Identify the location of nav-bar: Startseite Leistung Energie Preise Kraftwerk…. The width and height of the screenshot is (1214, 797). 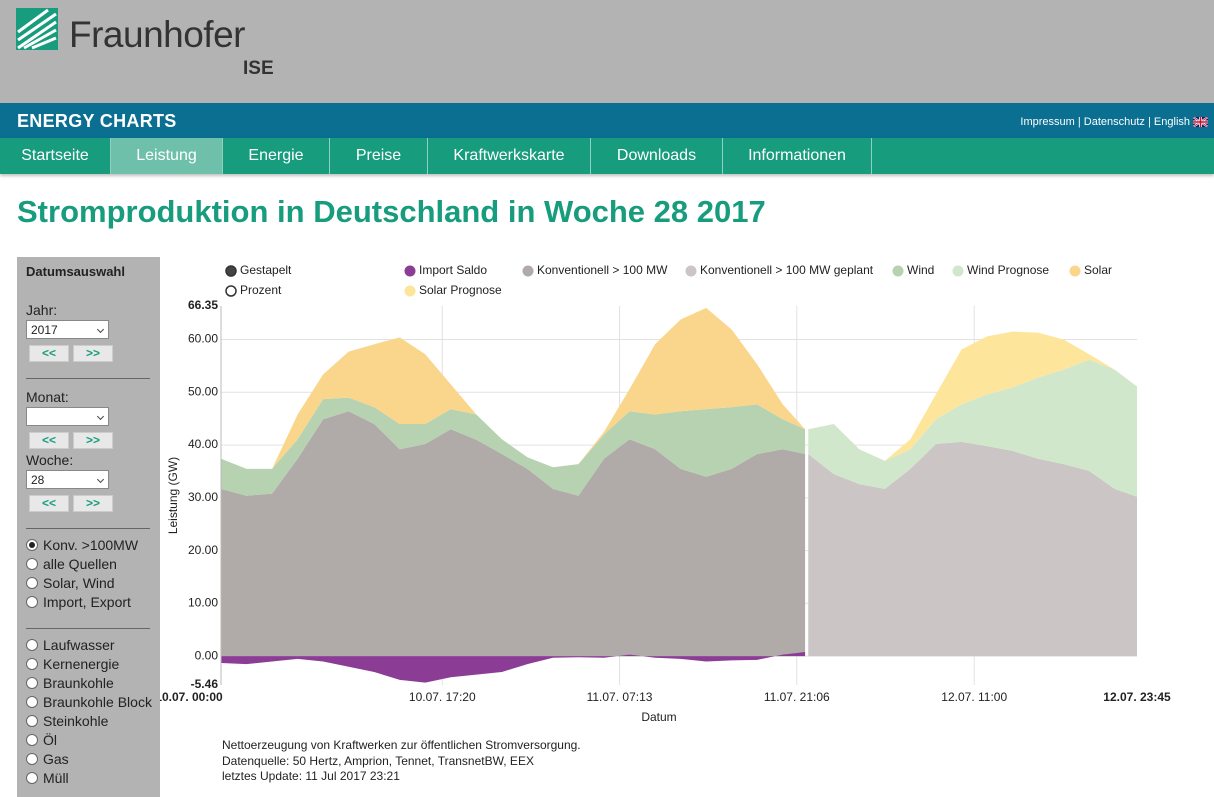
(607, 156).